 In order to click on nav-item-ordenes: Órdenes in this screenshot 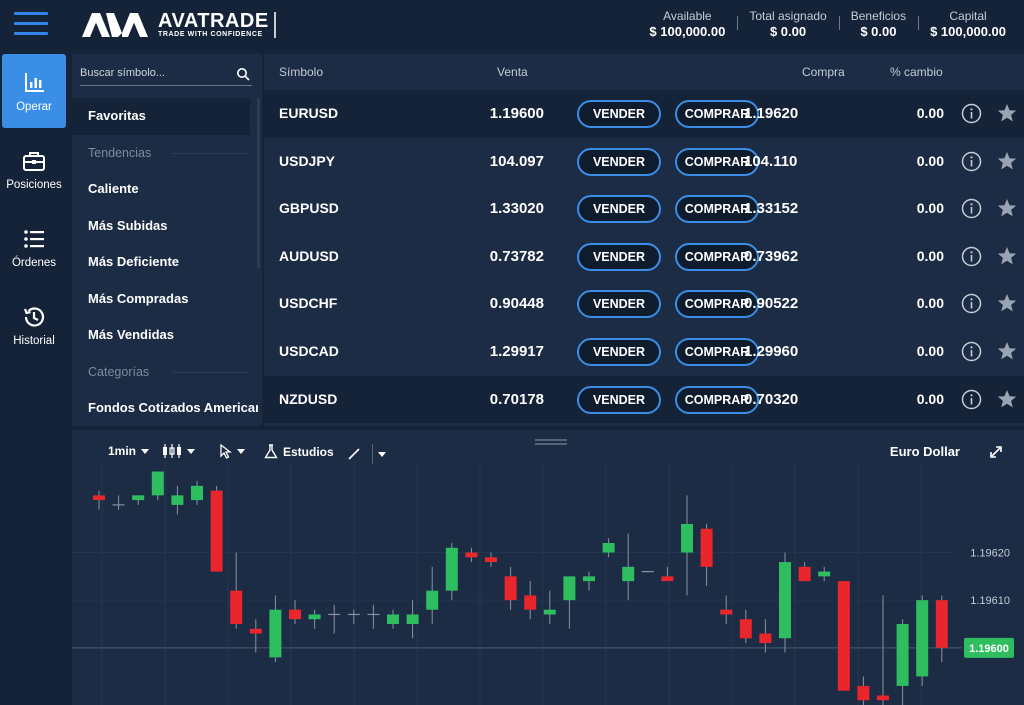, I will do `click(34, 247)`.